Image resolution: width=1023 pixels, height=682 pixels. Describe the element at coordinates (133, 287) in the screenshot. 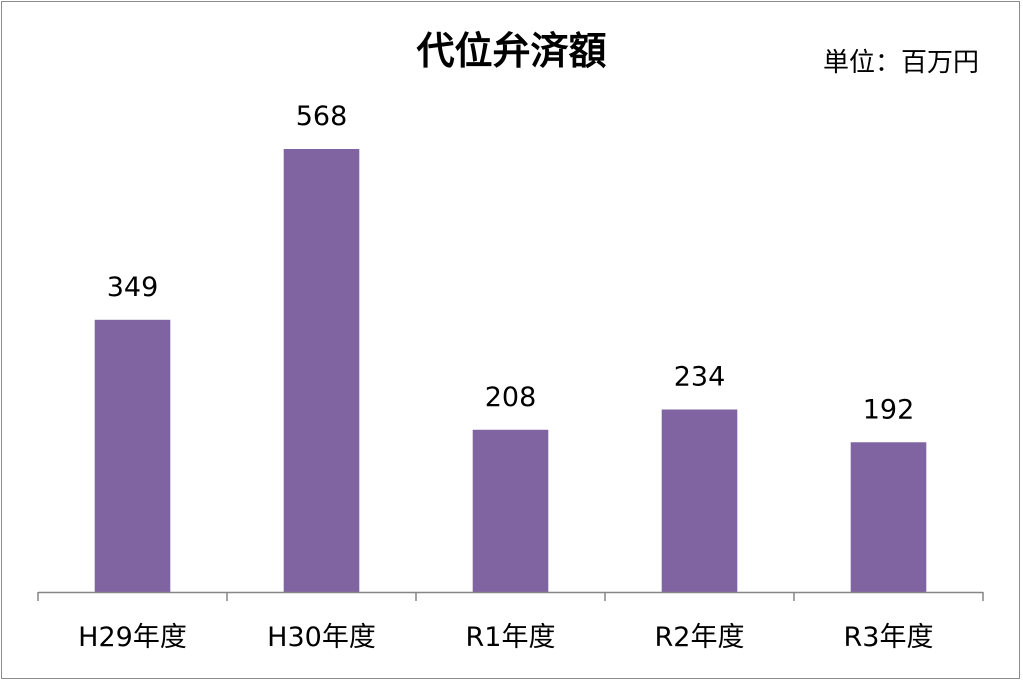

I see `data-label: 349` at that location.